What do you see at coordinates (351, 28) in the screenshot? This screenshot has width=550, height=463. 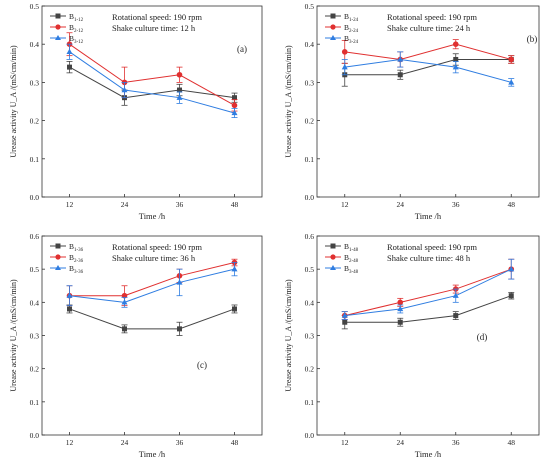 I see `legend-label: B2-24` at bounding box center [351, 28].